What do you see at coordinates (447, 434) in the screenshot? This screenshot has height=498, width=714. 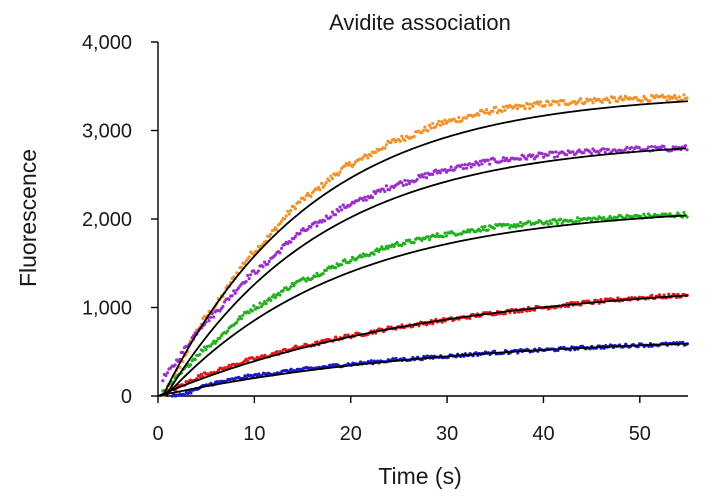 I see `x-tick-label: 30` at bounding box center [447, 434].